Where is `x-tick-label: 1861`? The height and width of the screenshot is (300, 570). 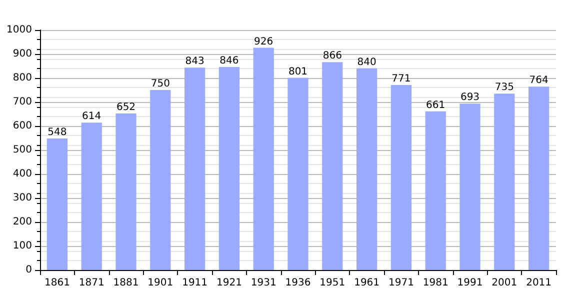
x-tick-label: 1861 is located at coordinates (57, 283).